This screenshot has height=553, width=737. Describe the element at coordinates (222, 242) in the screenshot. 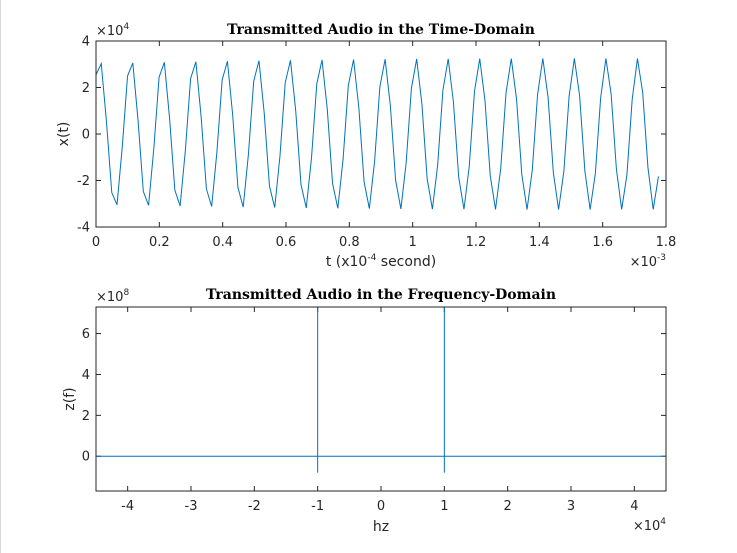

I see `time-x-tick-label: 0.4` at that location.